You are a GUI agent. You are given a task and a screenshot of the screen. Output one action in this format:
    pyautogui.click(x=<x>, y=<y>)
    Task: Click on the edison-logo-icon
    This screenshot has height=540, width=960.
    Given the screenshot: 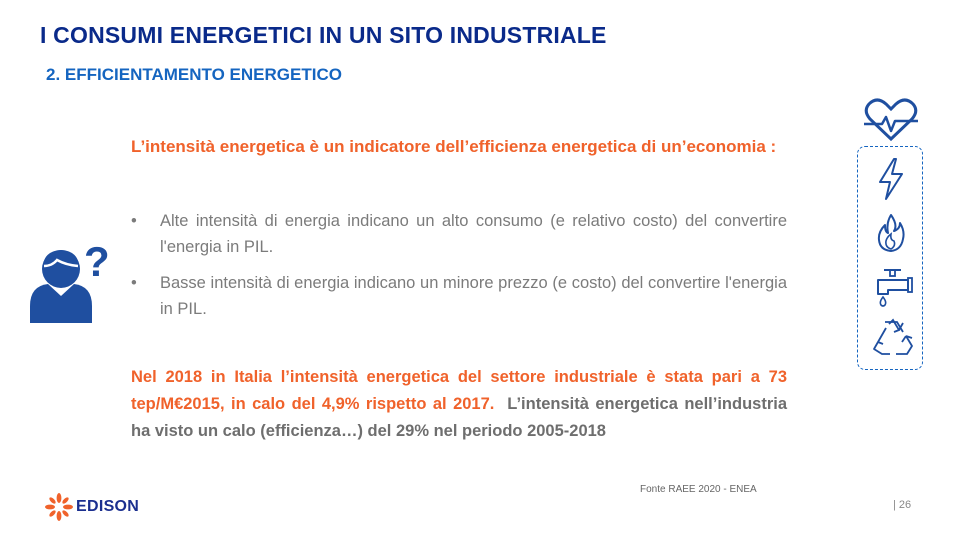 What is the action you would take?
    pyautogui.click(x=59, y=507)
    